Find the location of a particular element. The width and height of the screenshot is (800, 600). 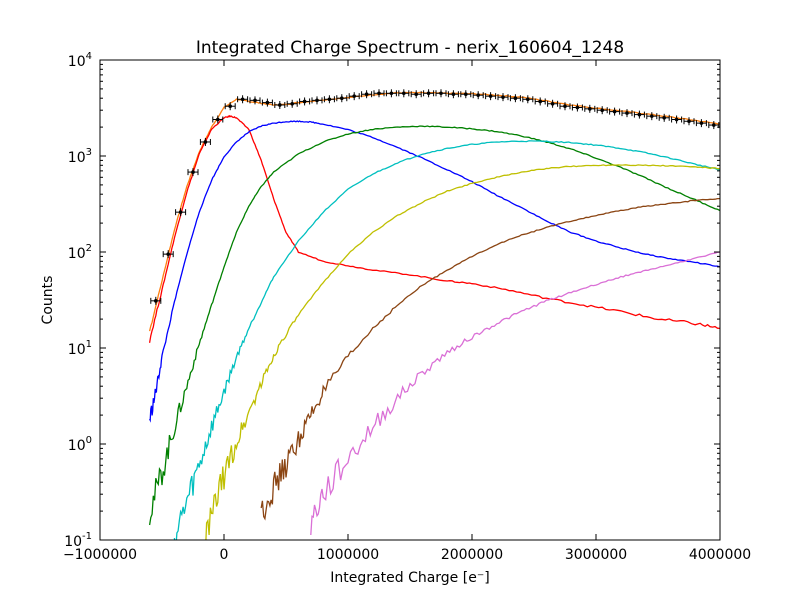

x-axis-label: Integrated Charge [e⁻] is located at coordinates (409, 578).